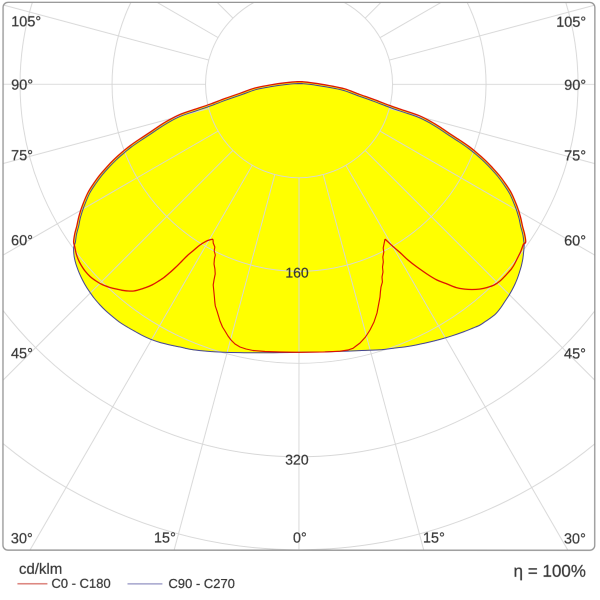 This screenshot has width=600, height=600. Describe the element at coordinates (550, 571) in the screenshot. I see `svg-text: η = 100%` at that location.